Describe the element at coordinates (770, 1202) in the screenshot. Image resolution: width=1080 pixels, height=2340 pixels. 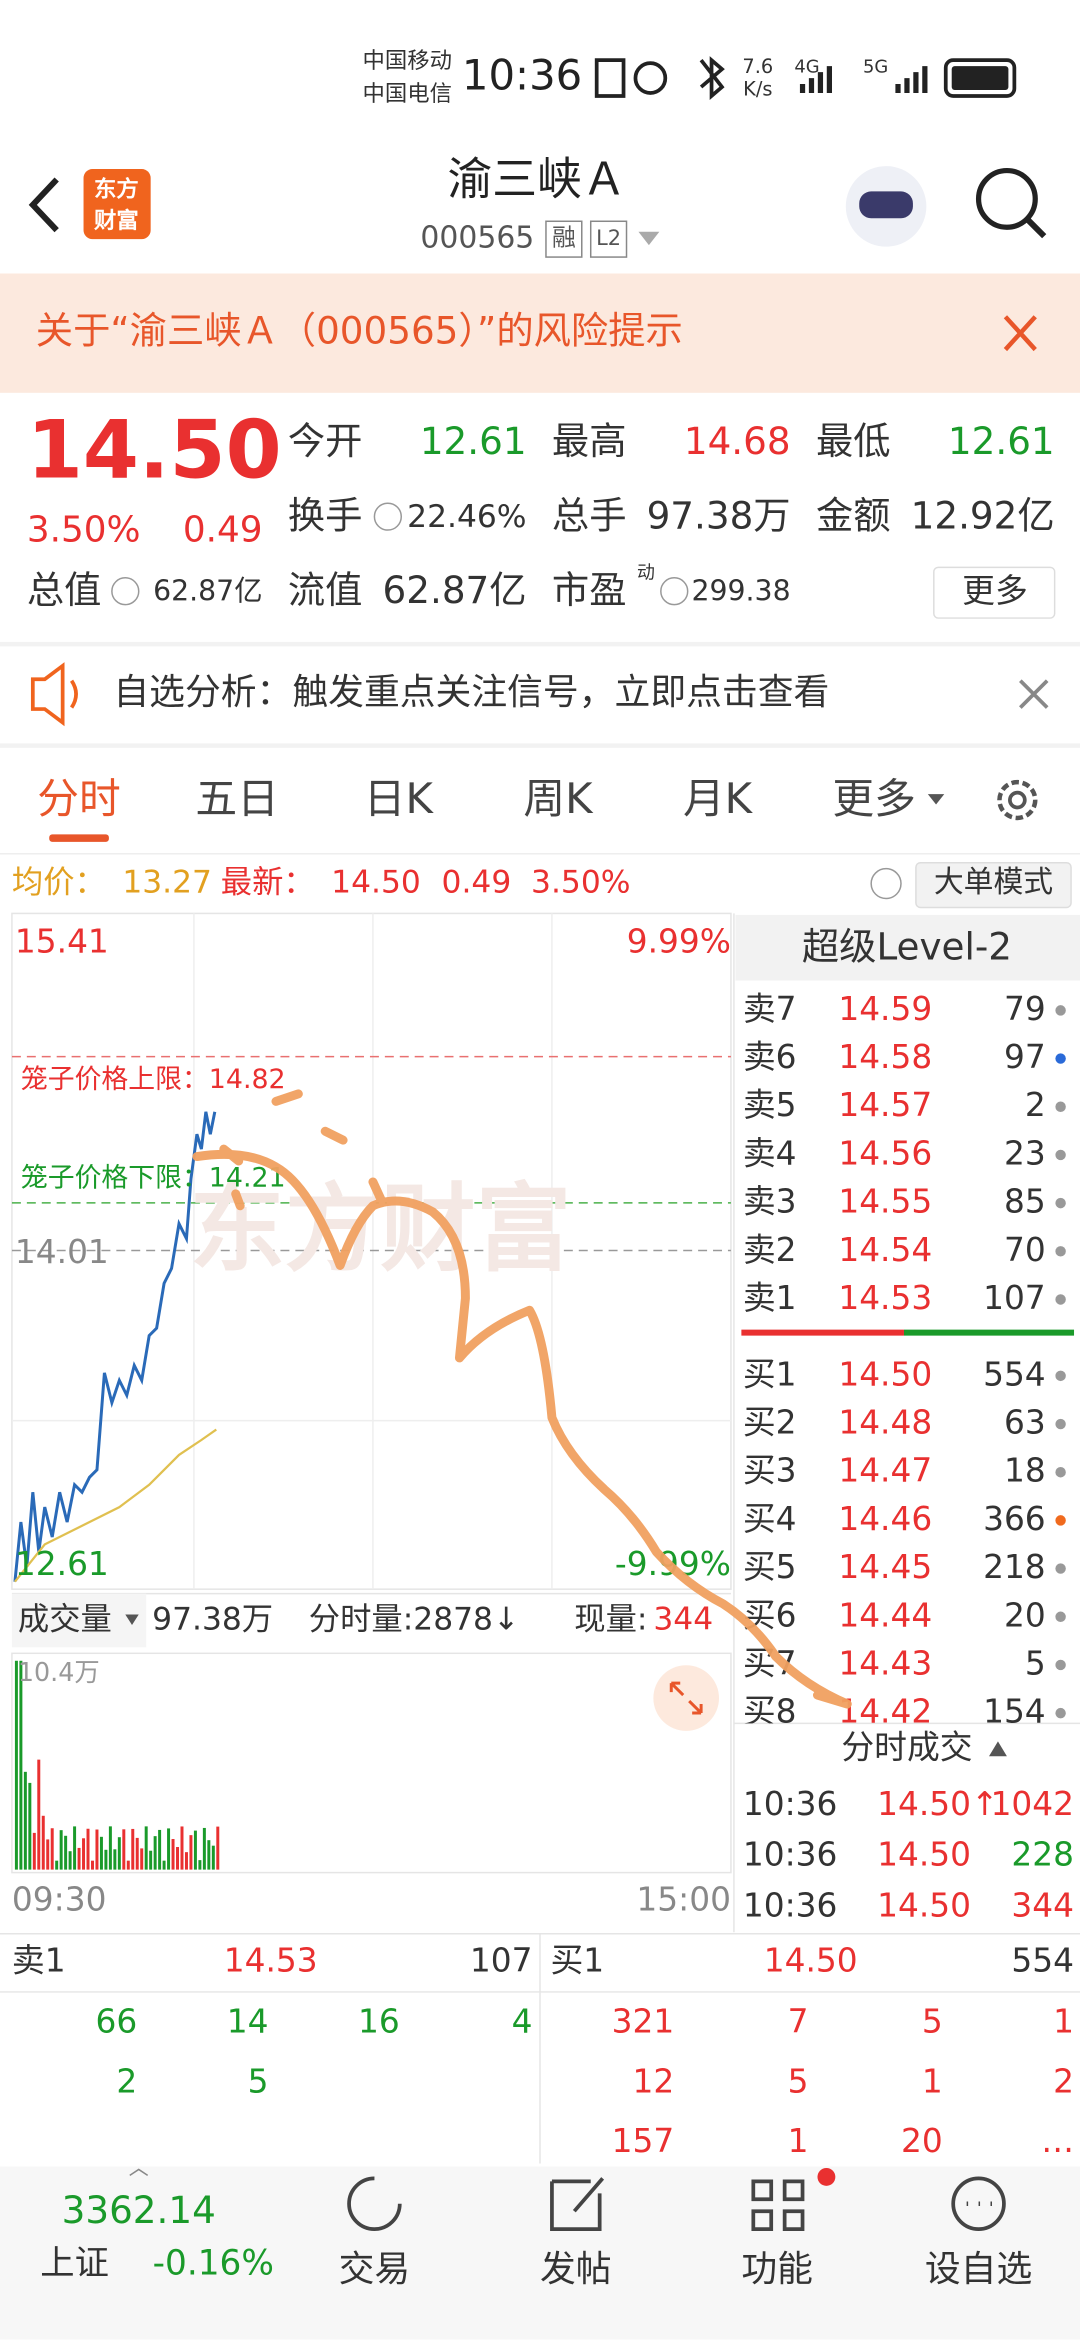
I see `book-label: 卖3` at that location.